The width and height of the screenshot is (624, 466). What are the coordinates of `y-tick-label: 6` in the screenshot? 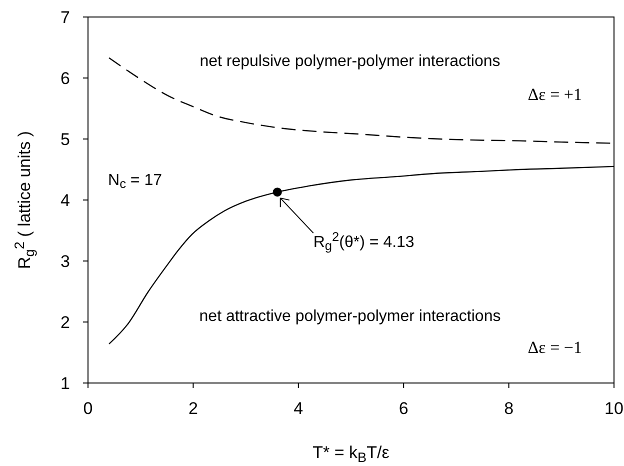 It's located at (65, 78).